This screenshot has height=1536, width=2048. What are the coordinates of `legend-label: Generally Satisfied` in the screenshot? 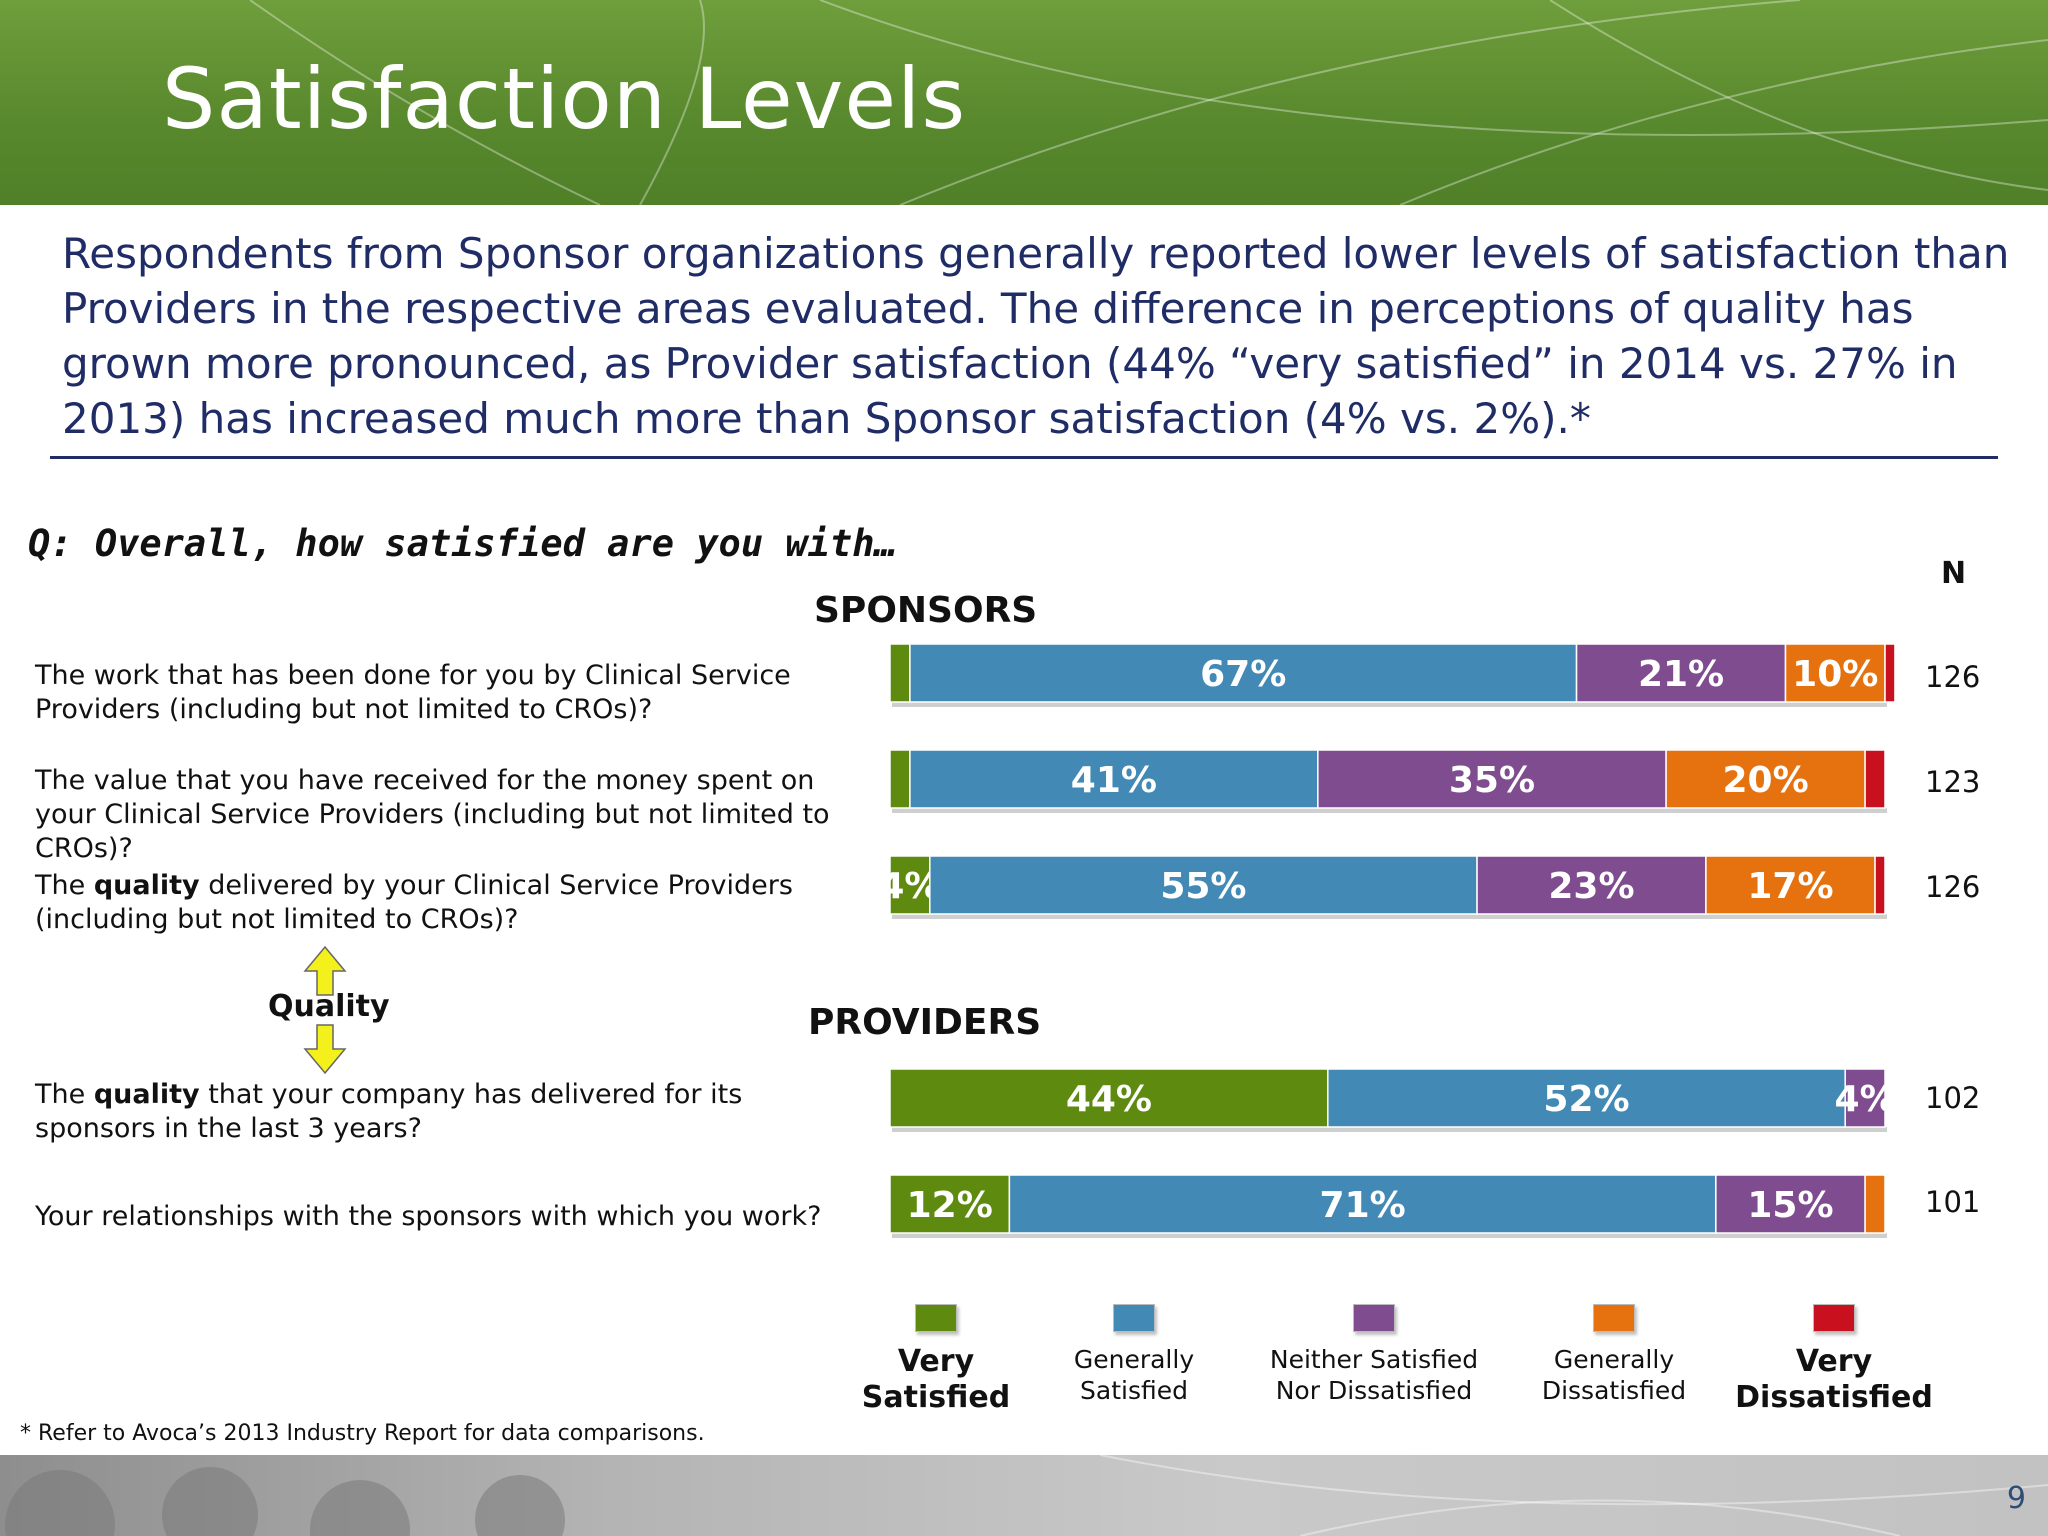 It's located at (1134, 1375).